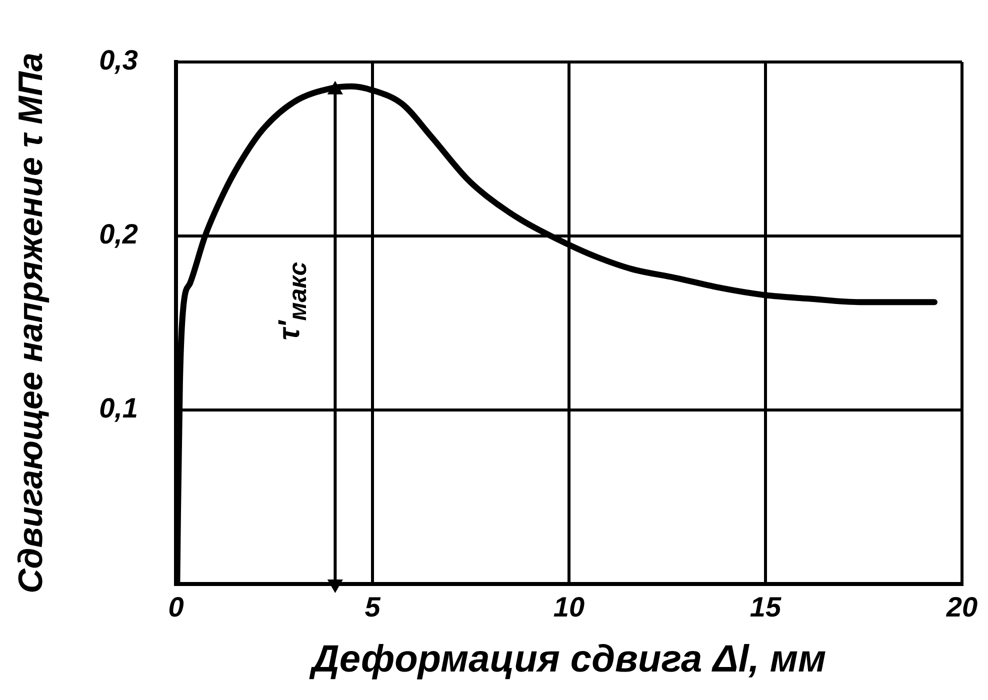  Describe the element at coordinates (31, 323) in the screenshot. I see `y-axis-title: Сдвигающее напряжение τ МПа` at that location.